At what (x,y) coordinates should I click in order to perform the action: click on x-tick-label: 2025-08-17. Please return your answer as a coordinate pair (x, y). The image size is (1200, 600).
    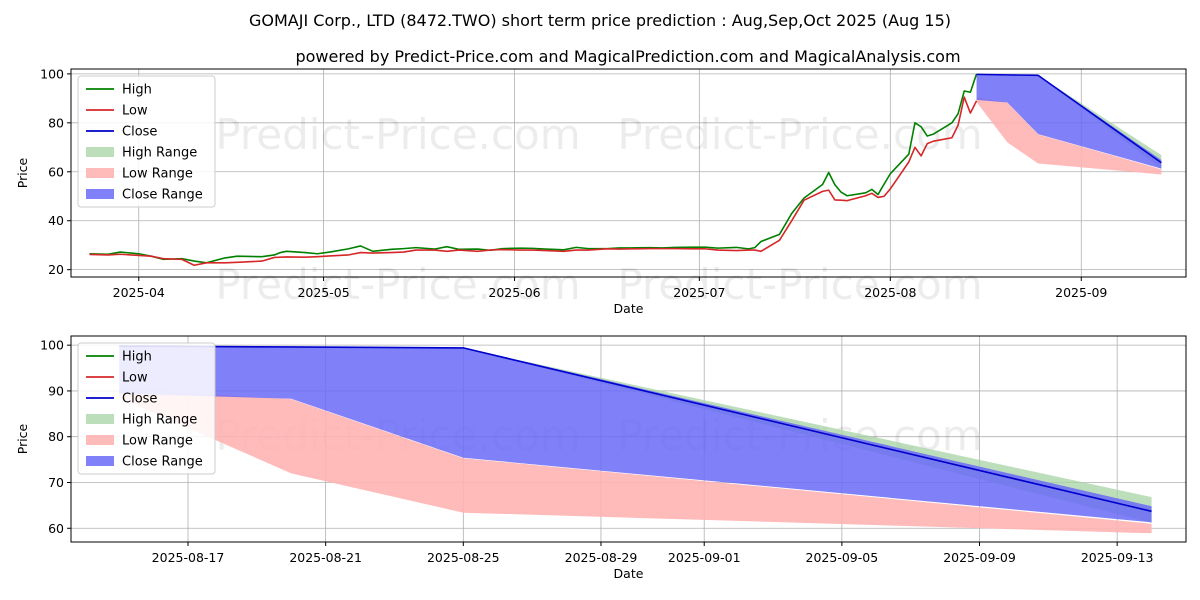
    Looking at the image, I should click on (188, 557).